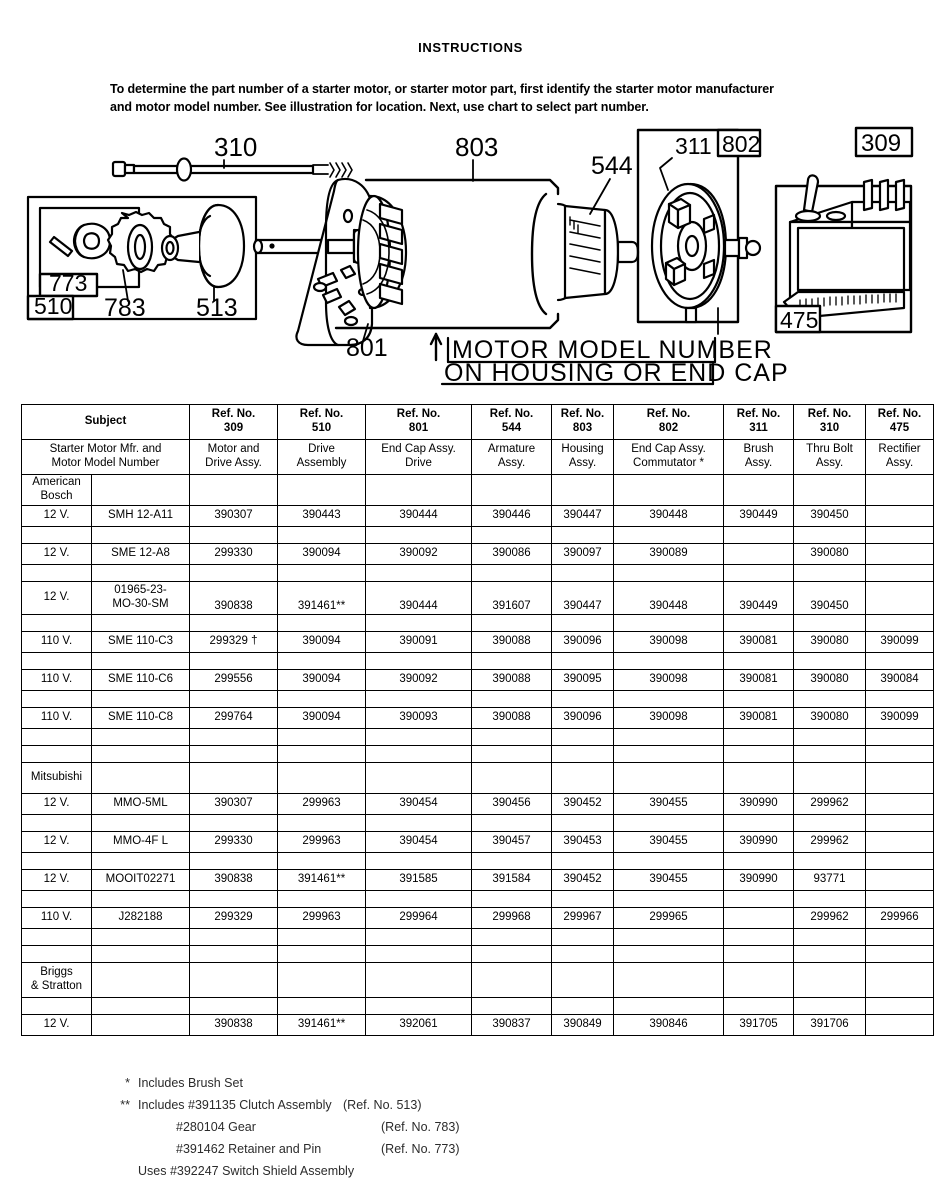  What do you see at coordinates (322, 680) in the screenshot?
I see `part-number-cell: 390094` at bounding box center [322, 680].